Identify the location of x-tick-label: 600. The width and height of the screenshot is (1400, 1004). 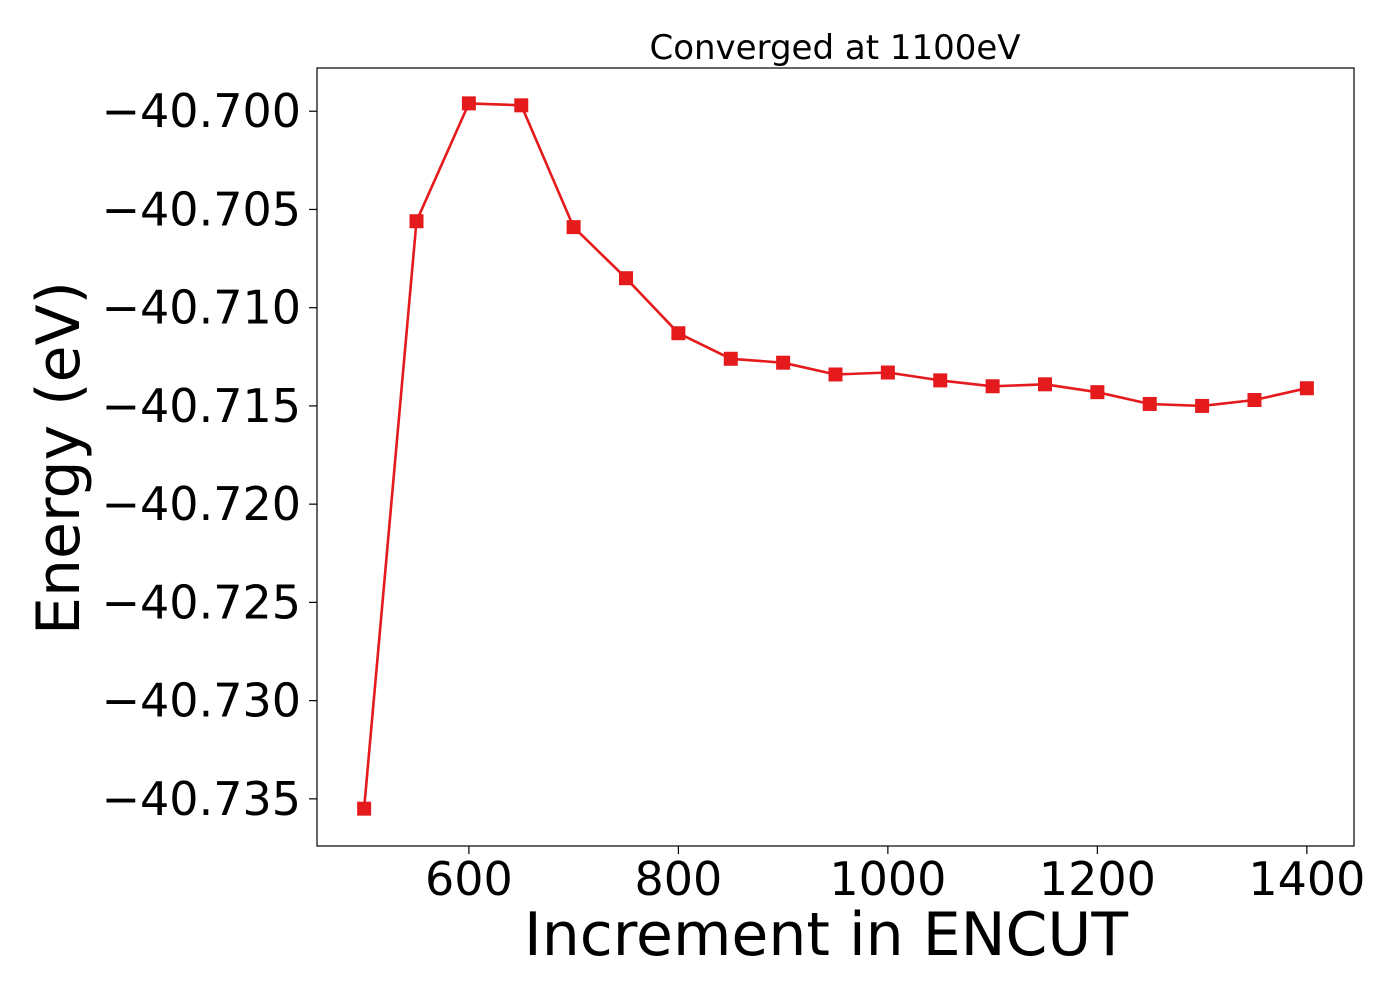
(469, 879).